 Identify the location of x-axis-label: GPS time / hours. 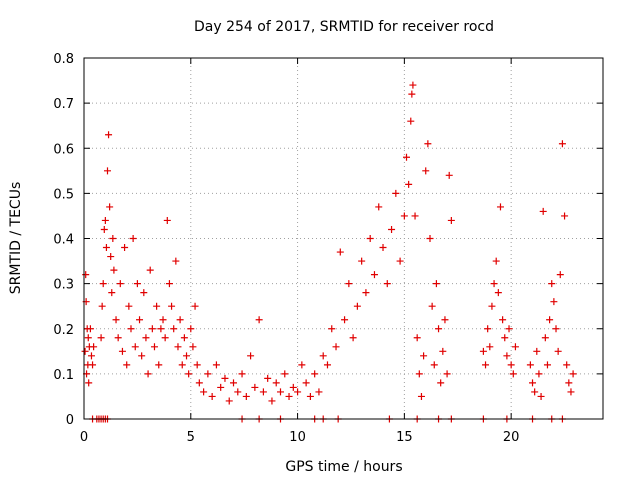
(343, 467).